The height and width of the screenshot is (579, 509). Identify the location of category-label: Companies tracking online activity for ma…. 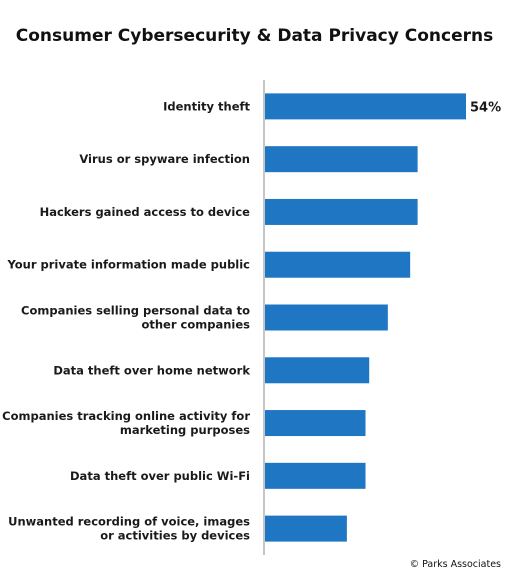
(126, 423).